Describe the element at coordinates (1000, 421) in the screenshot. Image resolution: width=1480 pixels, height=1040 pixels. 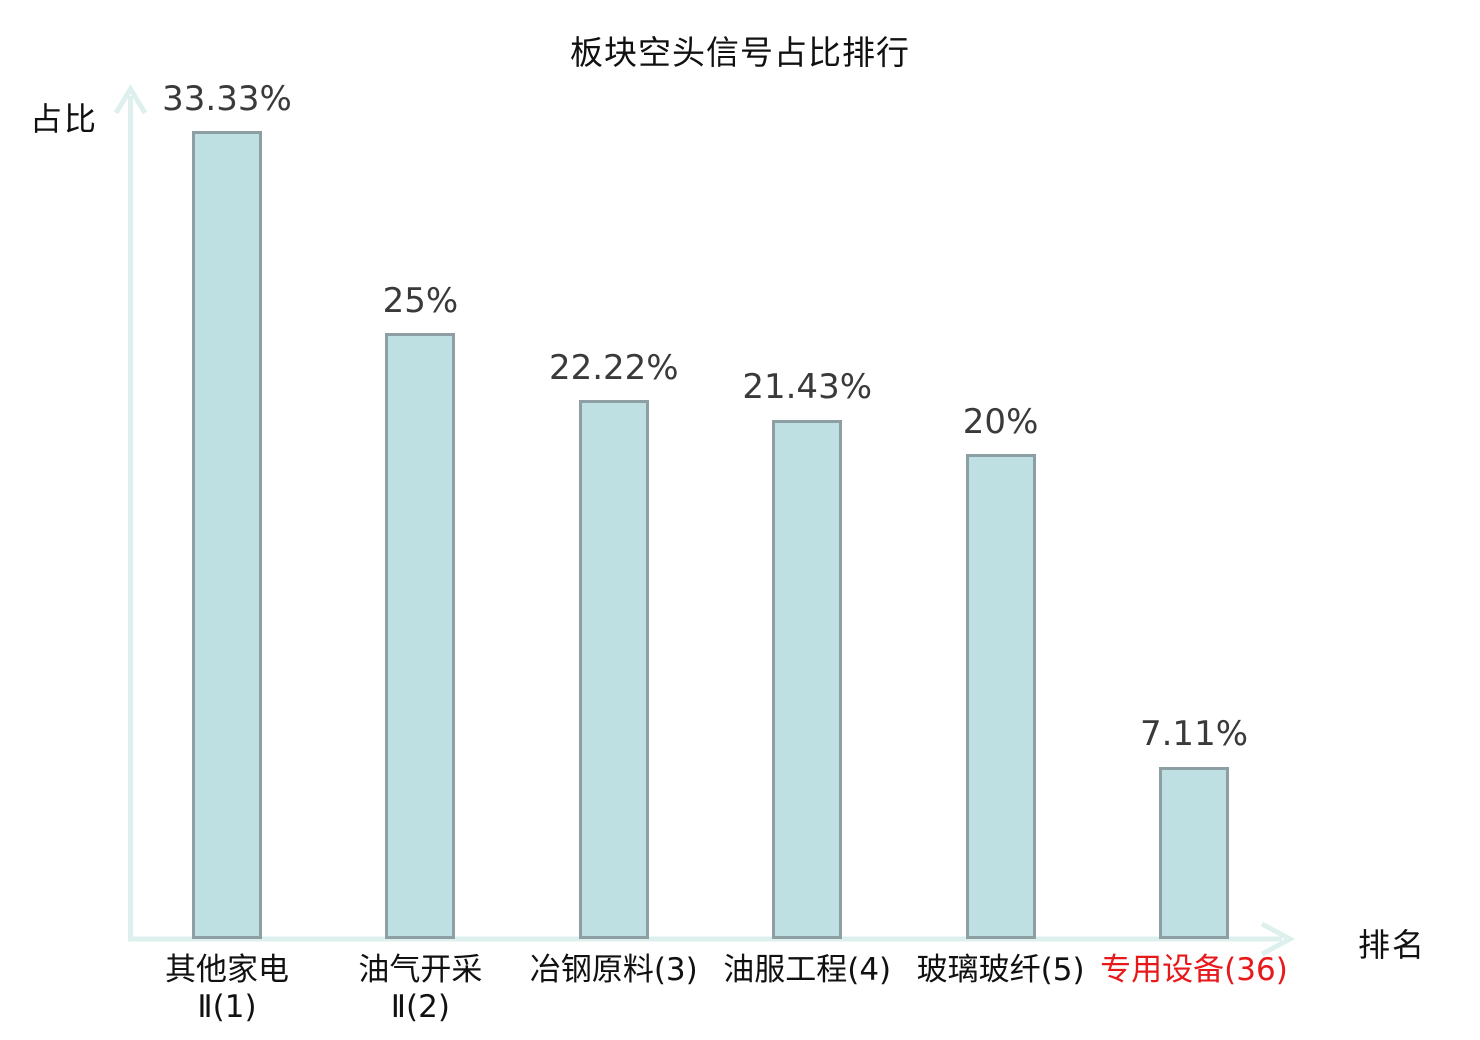
I see `bar-value-label: 20%` at that location.